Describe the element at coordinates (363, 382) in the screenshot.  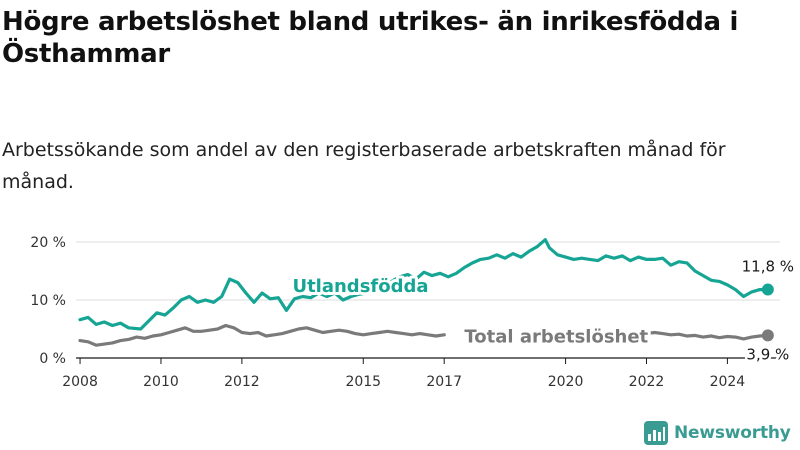
I see `x-tick-label: 2015` at that location.